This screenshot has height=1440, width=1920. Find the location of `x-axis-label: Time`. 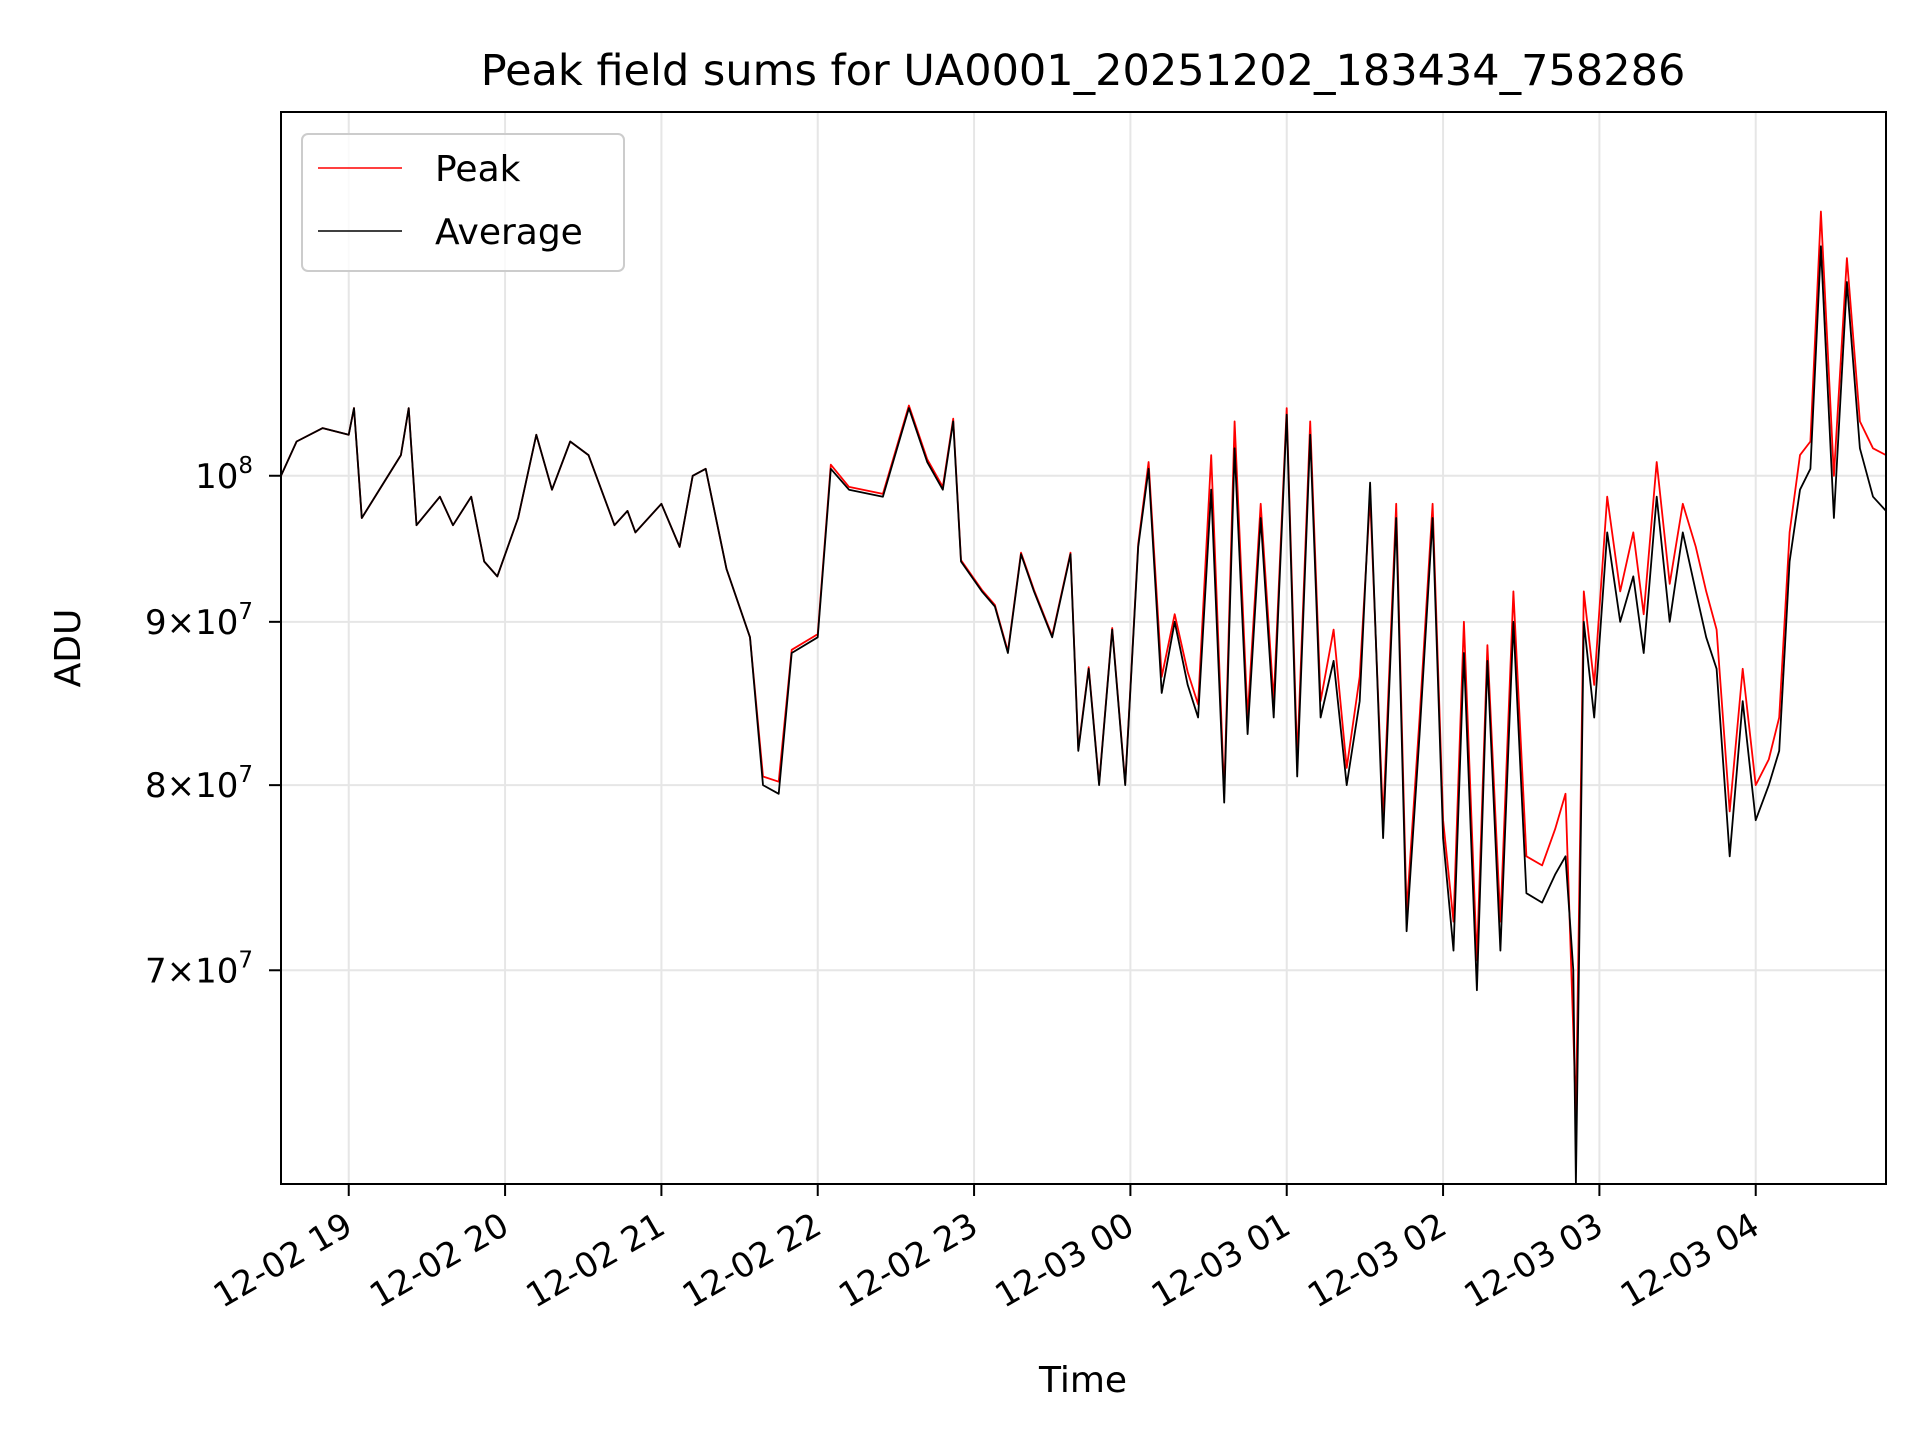

x-axis-label: Time is located at coordinates (1082, 1380).